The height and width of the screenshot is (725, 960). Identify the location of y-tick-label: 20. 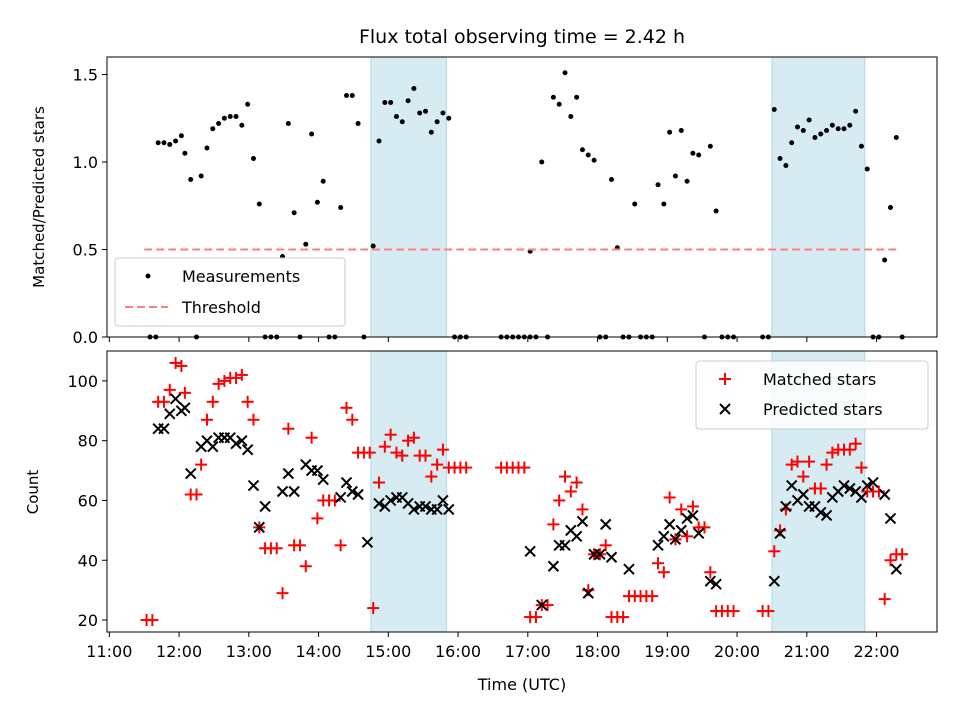
(88, 620).